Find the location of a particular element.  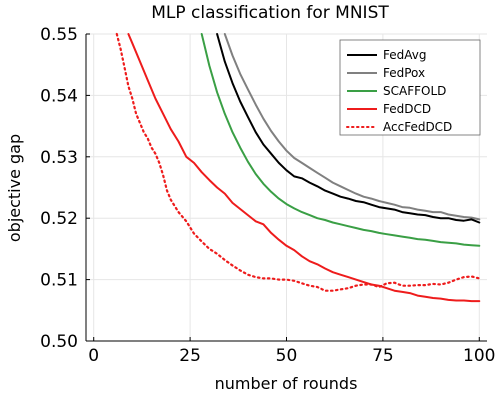

y-tick-label: 0.53 is located at coordinates (59, 158).